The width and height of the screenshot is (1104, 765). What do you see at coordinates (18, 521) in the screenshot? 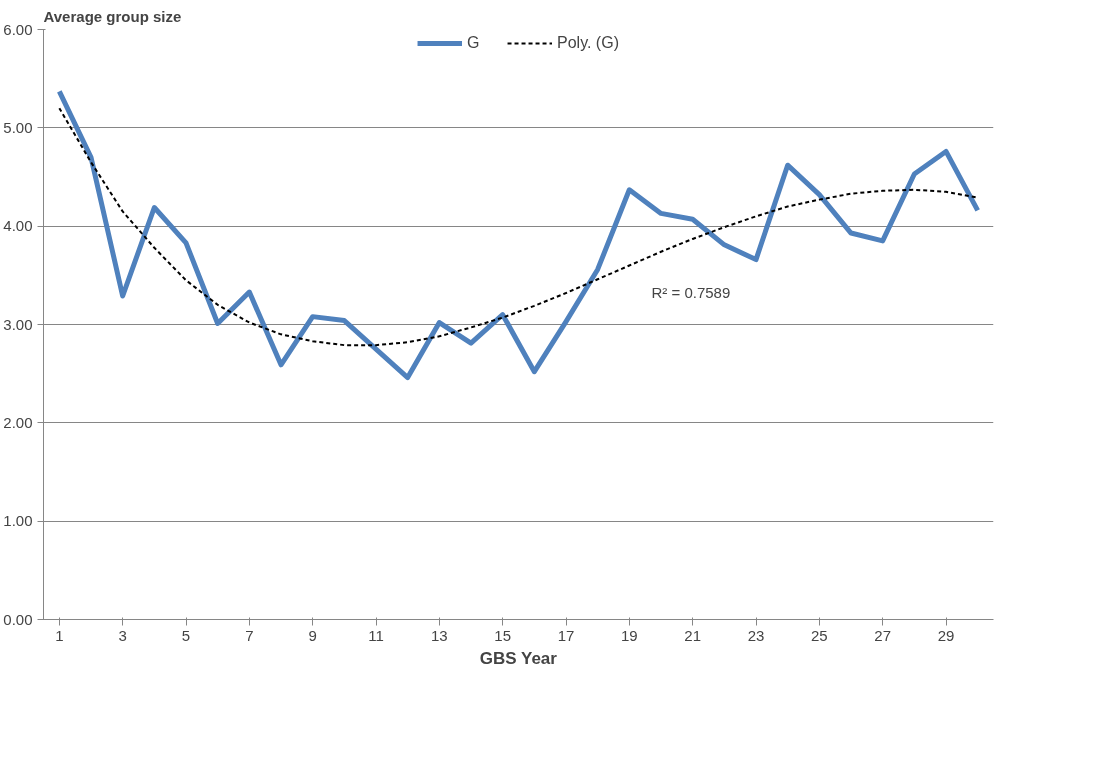
I see `y-tick-label: 1.00` at bounding box center [18, 521].